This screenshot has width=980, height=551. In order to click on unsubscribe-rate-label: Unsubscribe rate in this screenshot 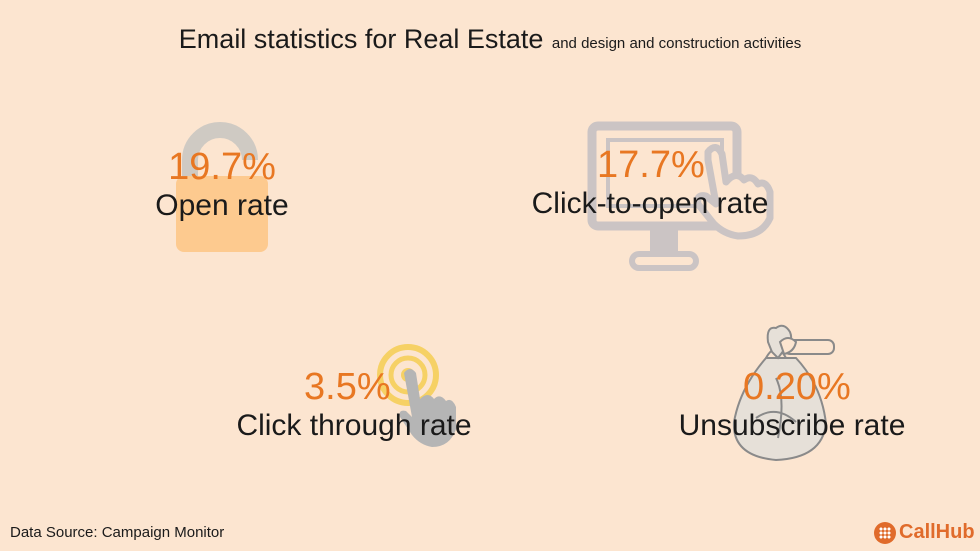, I will do `click(792, 425)`.